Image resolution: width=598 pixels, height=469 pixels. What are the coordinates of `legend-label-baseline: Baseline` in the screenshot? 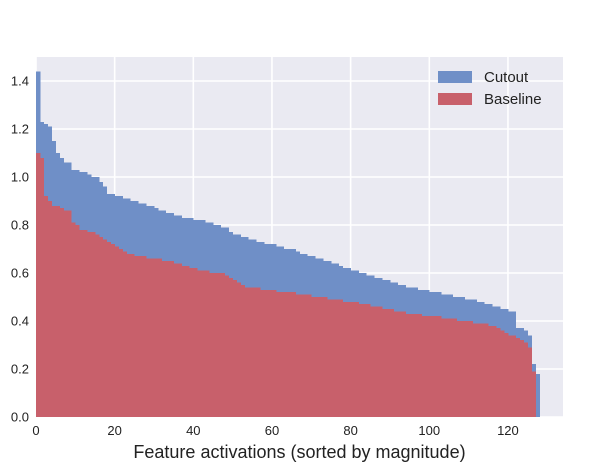 It's located at (513, 99).